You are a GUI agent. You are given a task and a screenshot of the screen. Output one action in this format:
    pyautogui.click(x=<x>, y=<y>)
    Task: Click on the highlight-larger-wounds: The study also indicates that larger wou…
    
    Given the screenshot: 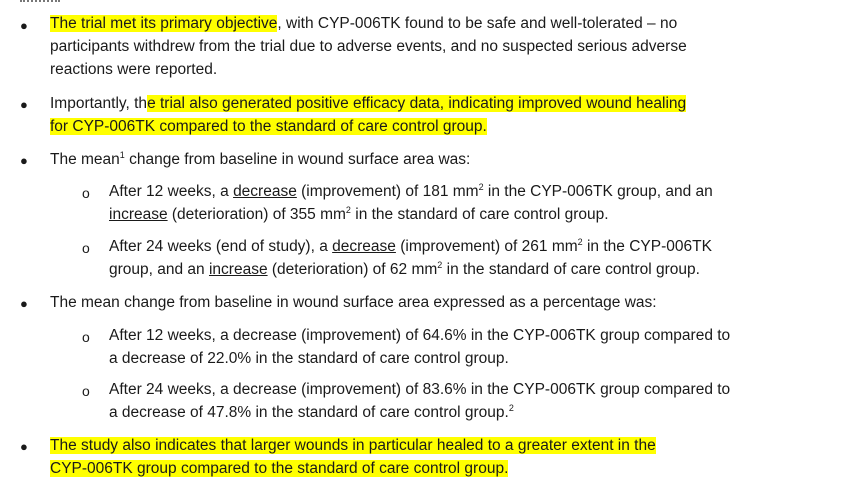 What is the action you would take?
    pyautogui.click(x=353, y=445)
    